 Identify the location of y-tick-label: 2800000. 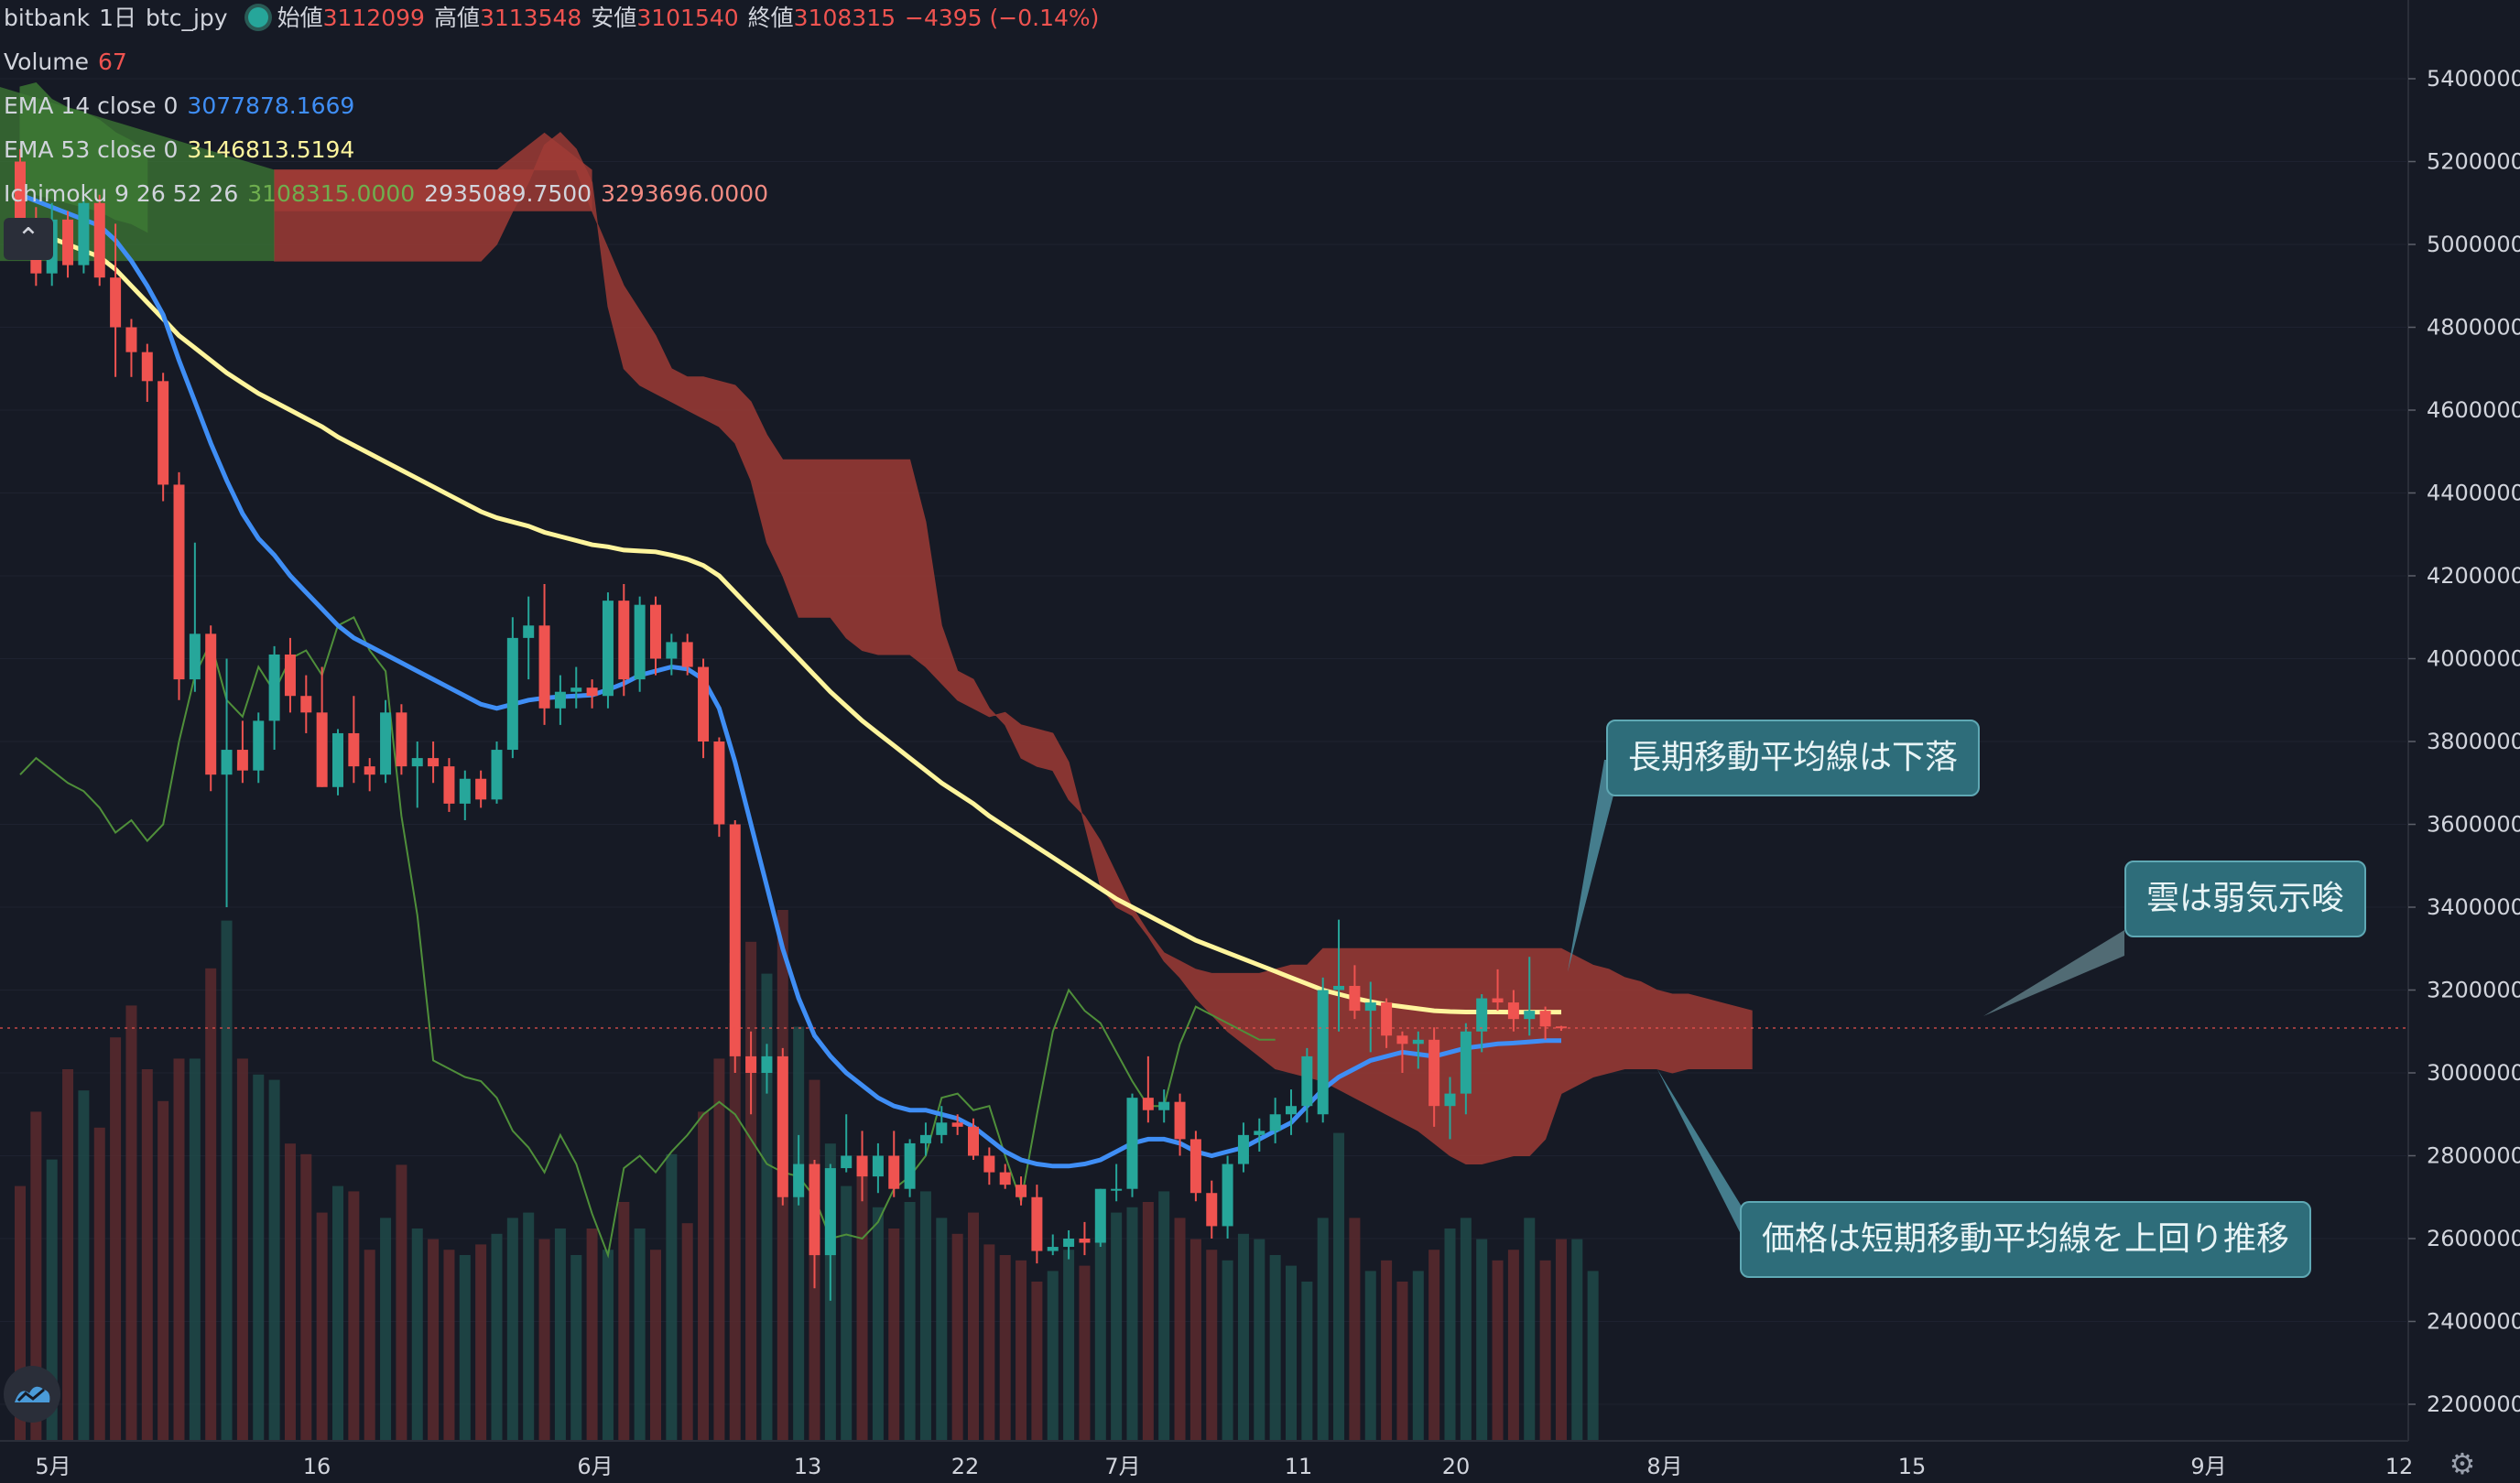
(2473, 1156).